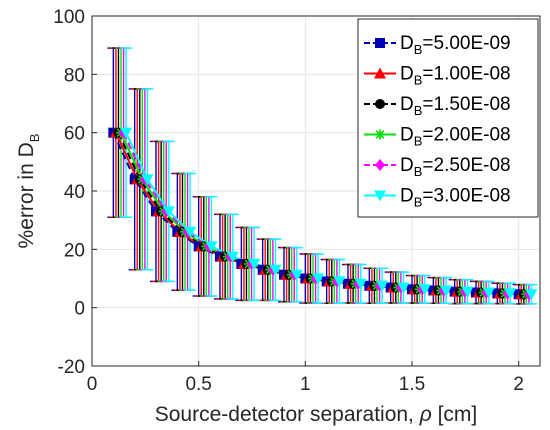 Image resolution: width=550 pixels, height=430 pixels. What do you see at coordinates (305, 384) in the screenshot?
I see `x-tick-label: 1` at bounding box center [305, 384].